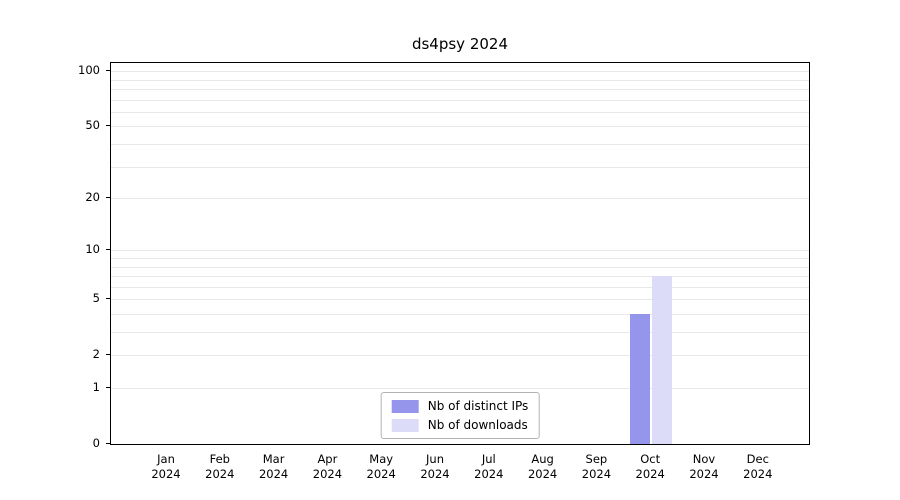  What do you see at coordinates (96, 354) in the screenshot?
I see `y-axis-tick-label: 2` at bounding box center [96, 354].